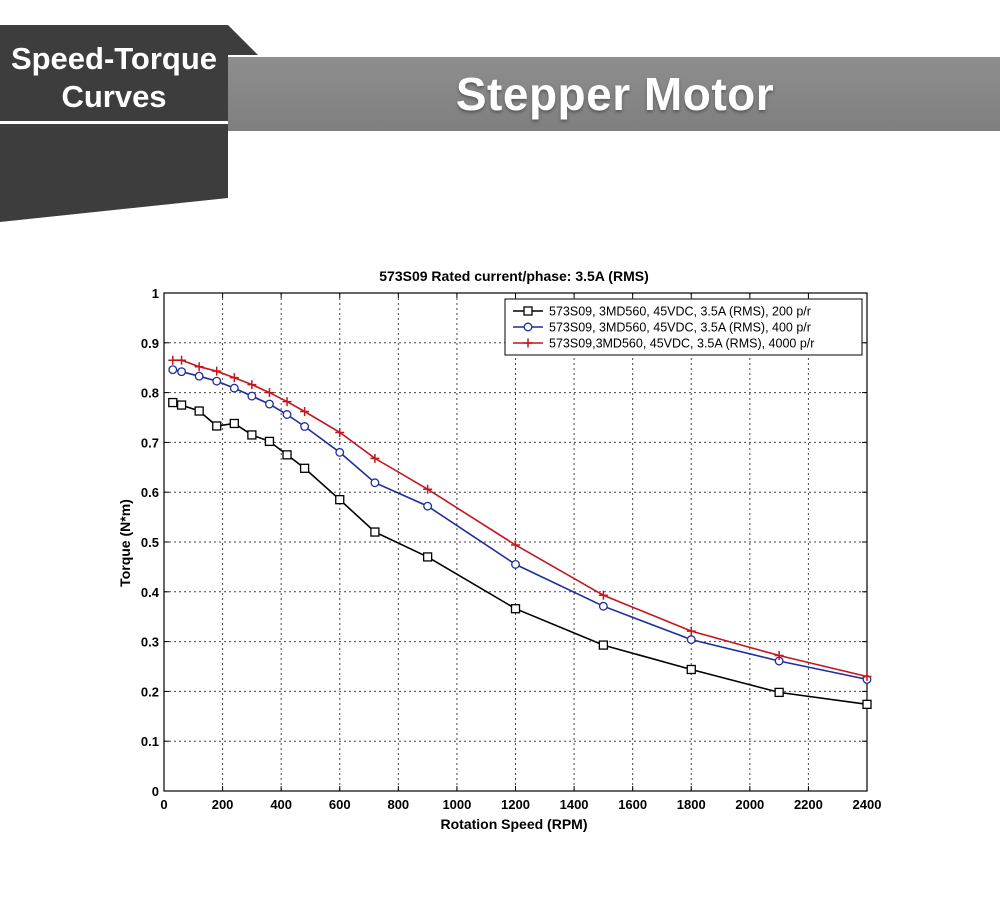  What do you see at coordinates (125, 543) in the screenshot?
I see `y-axis-label: Torque (N*m)` at bounding box center [125, 543].